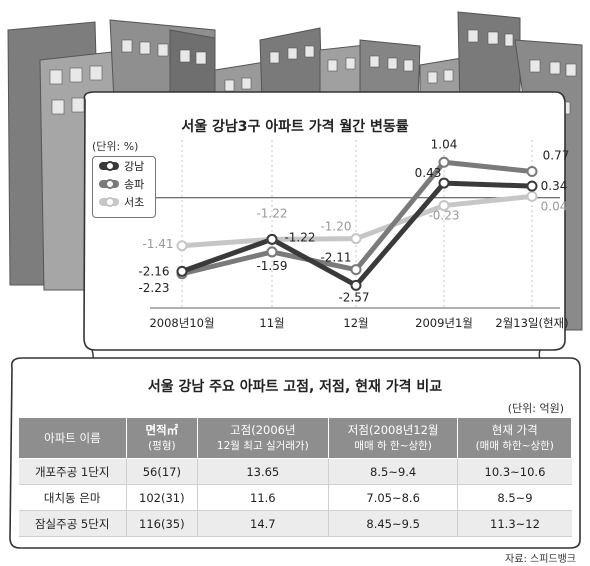 This screenshot has height=566, width=590. What do you see at coordinates (72, 497) in the screenshot?
I see `table-cell: 대치동 은마` at bounding box center [72, 497].